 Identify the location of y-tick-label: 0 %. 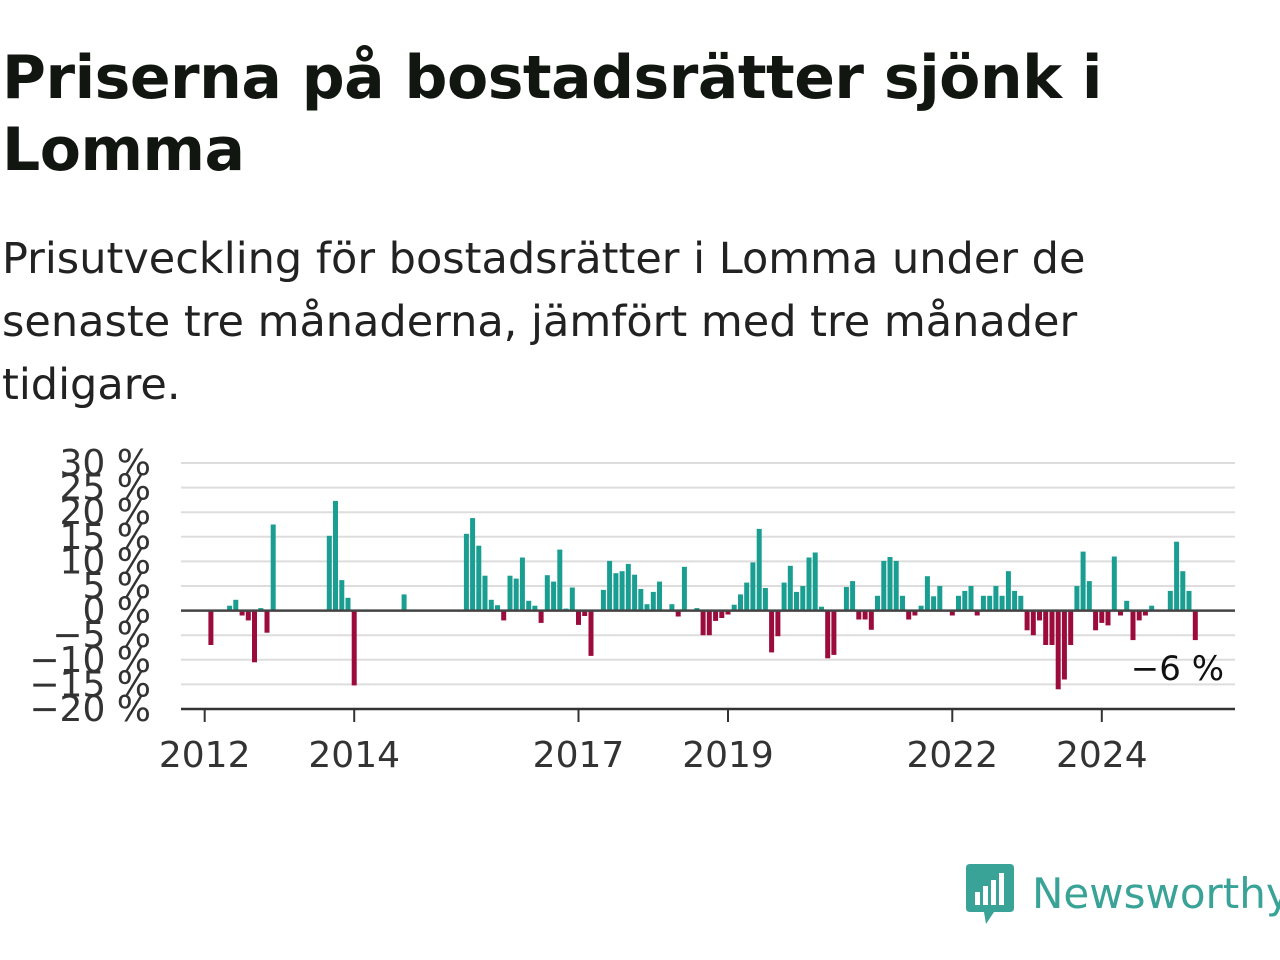
(116, 611).